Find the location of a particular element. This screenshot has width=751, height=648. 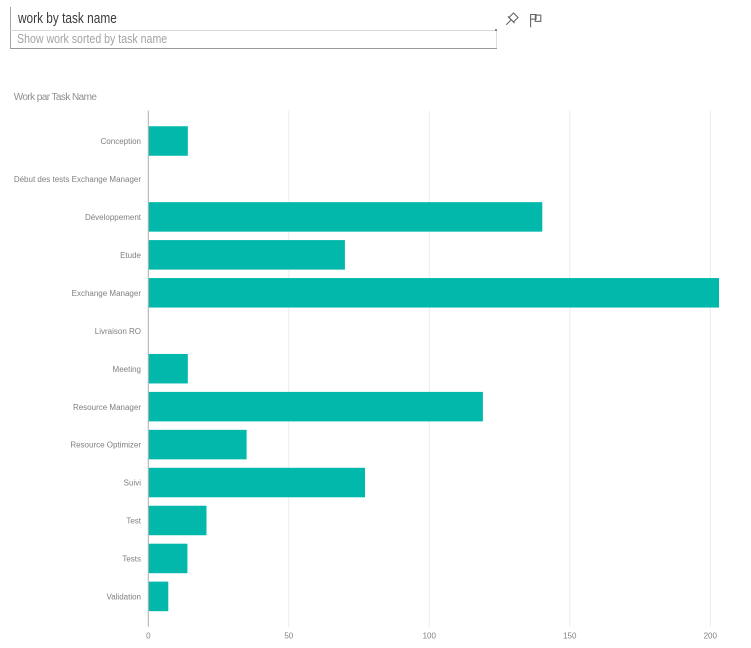

svg-text: 50 is located at coordinates (288, 636).